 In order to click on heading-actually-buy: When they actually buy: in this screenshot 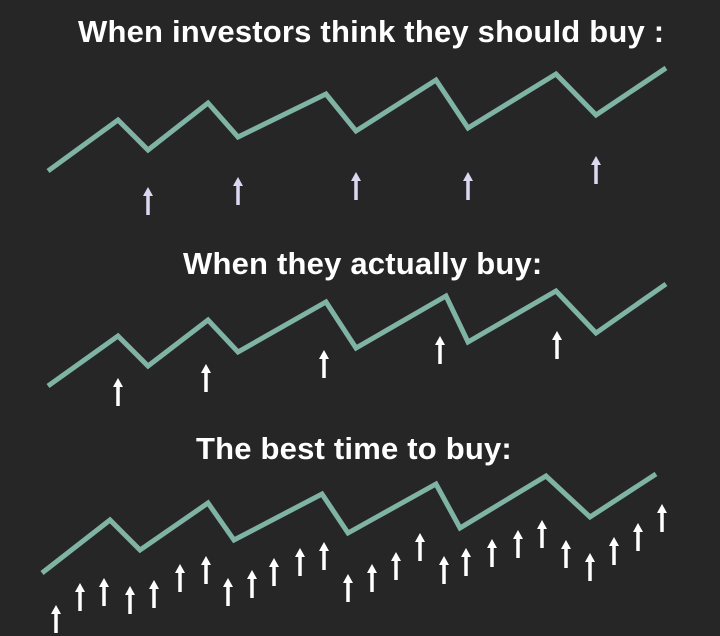, I will do `click(363, 263)`.